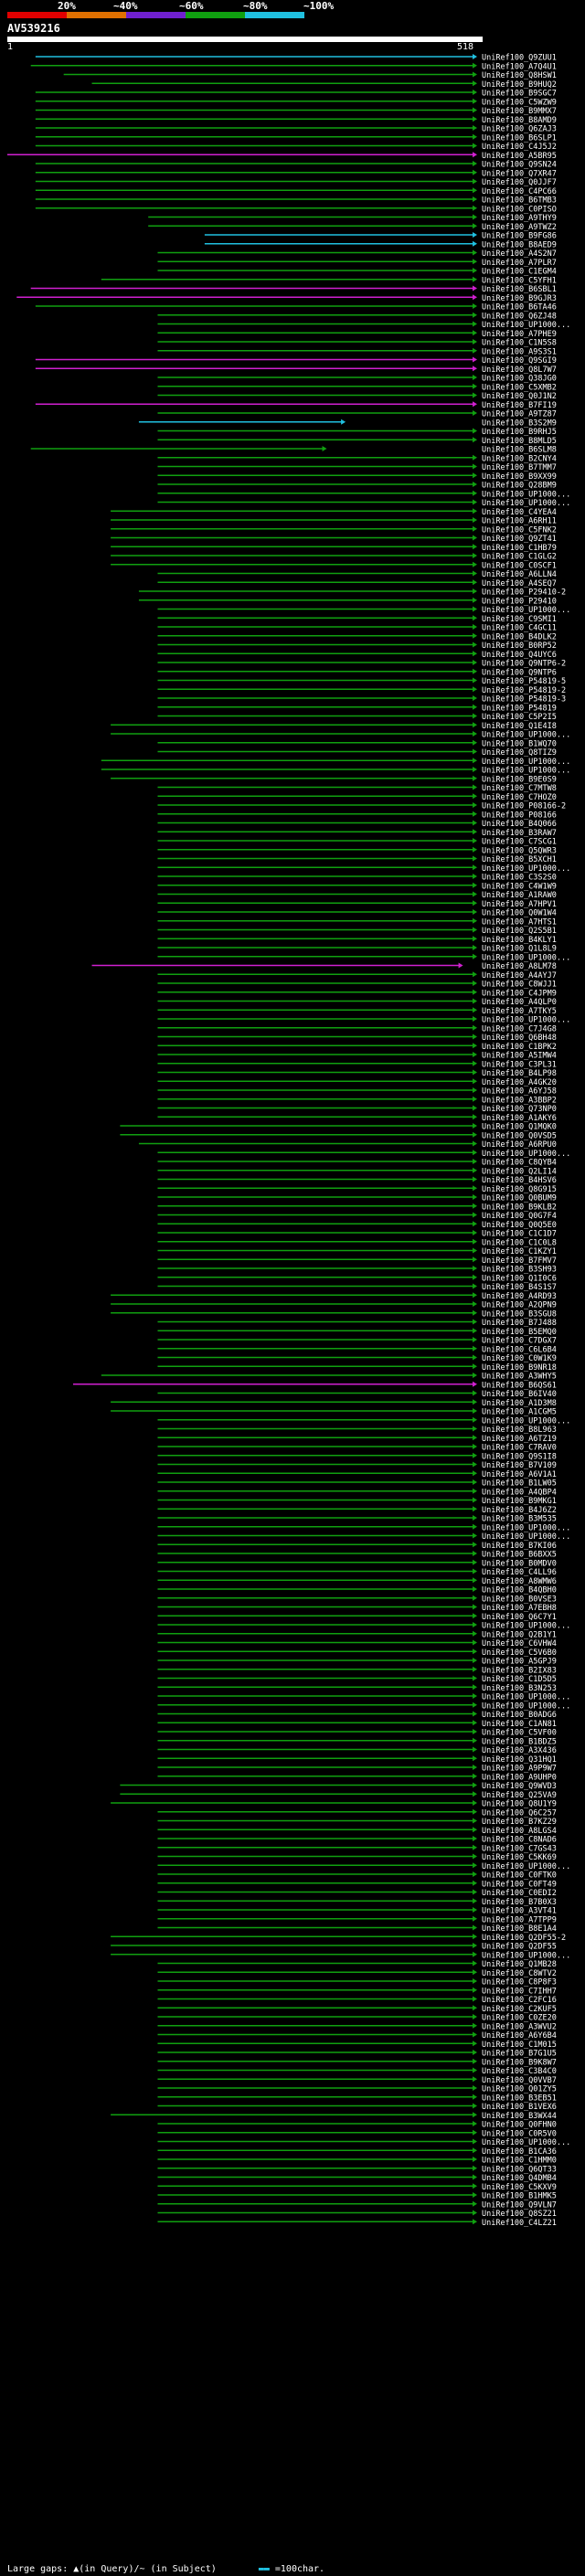 The width and height of the screenshot is (585, 2576). What do you see at coordinates (519, 993) in the screenshot?
I see `hit-label: UniRef100_C4JPM9` at bounding box center [519, 993].